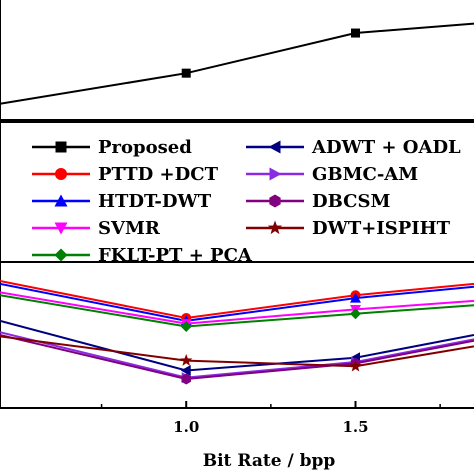 Image resolution: width=474 pixels, height=474 pixels. I want to click on series-line-dwt-ispiht, so click(237, 351).